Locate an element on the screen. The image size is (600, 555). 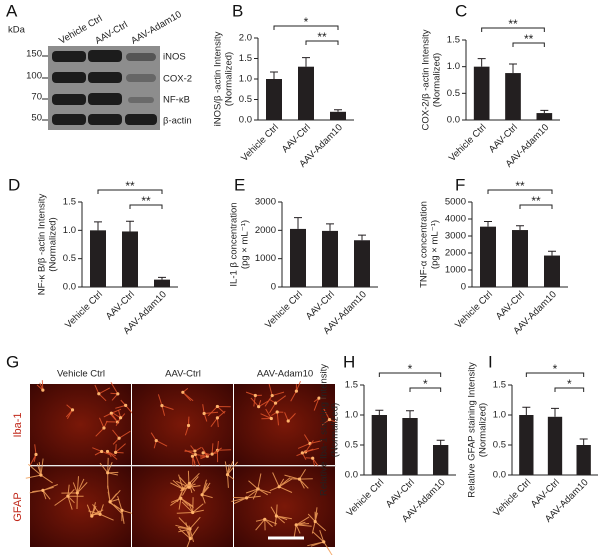
column-label: AAV-Adam10 is located at coordinates (285, 374).